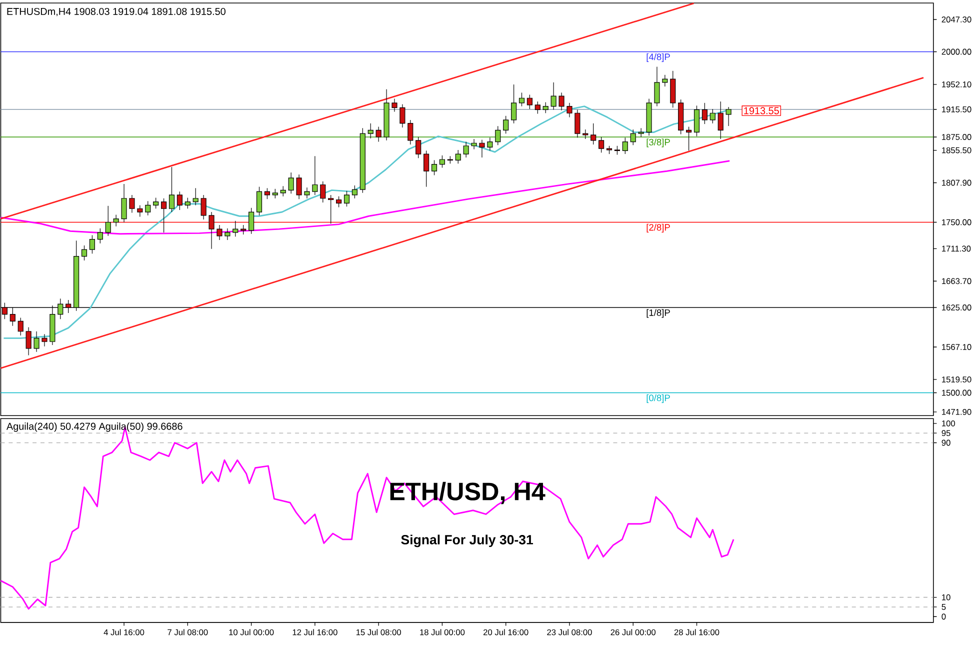 The image size is (976, 646). I want to click on y-tick-label: 1915.50, so click(957, 109).